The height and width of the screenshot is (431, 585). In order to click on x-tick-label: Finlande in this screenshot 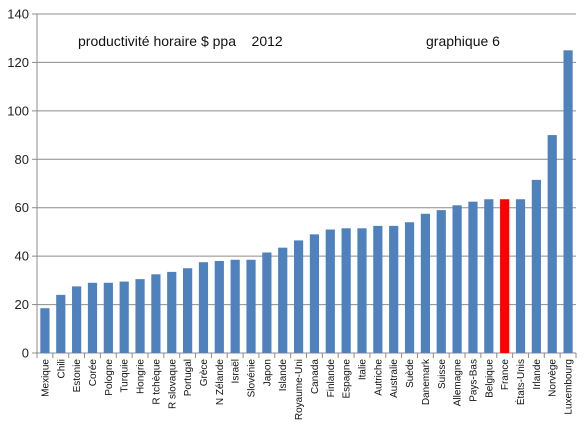, I will do `click(331, 378)`.